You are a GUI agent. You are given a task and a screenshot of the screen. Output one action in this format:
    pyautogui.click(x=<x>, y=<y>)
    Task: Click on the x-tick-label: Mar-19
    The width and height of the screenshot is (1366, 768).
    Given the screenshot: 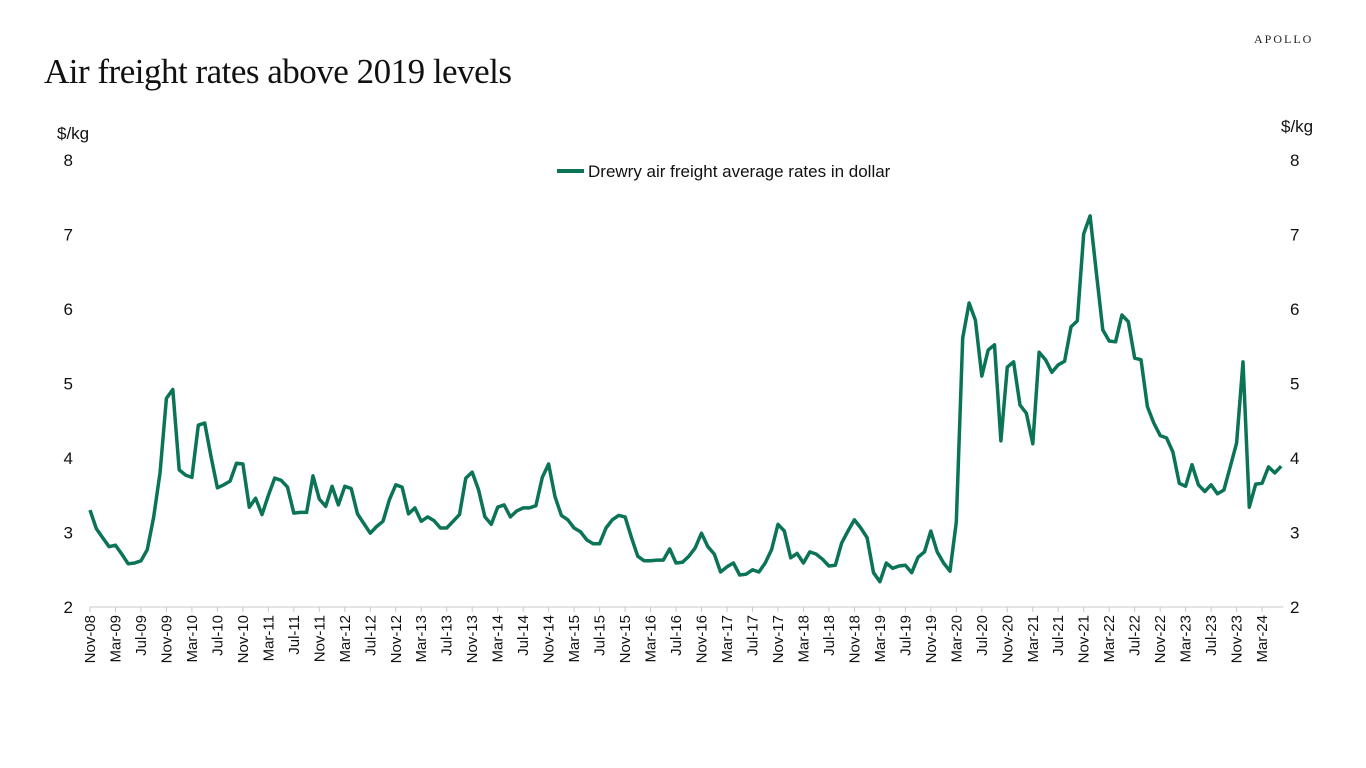 What is the action you would take?
    pyautogui.click(x=880, y=639)
    